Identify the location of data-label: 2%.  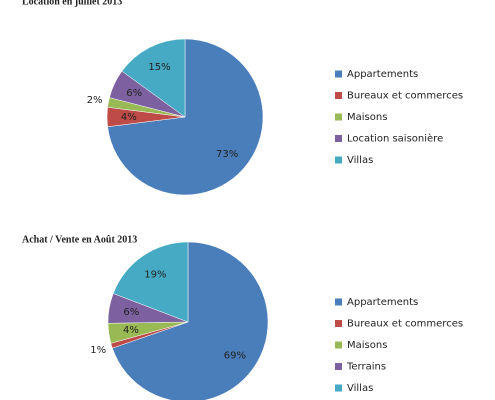
(95, 100).